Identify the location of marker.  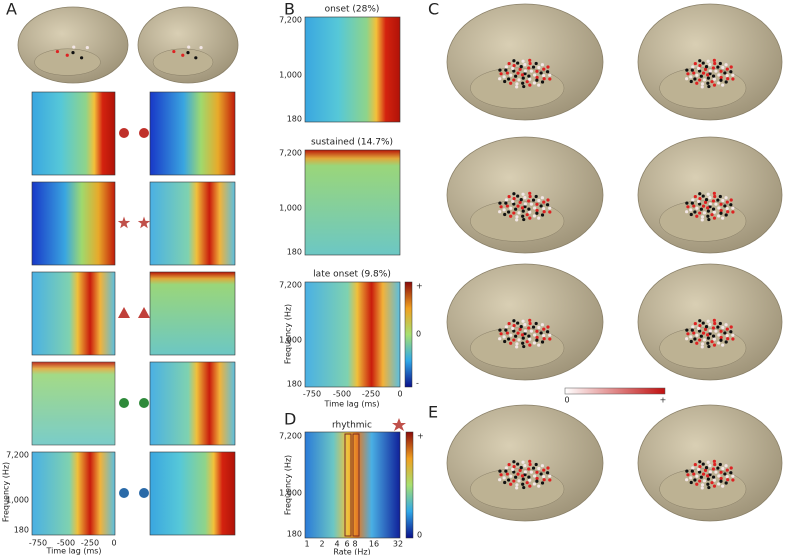
(399, 424).